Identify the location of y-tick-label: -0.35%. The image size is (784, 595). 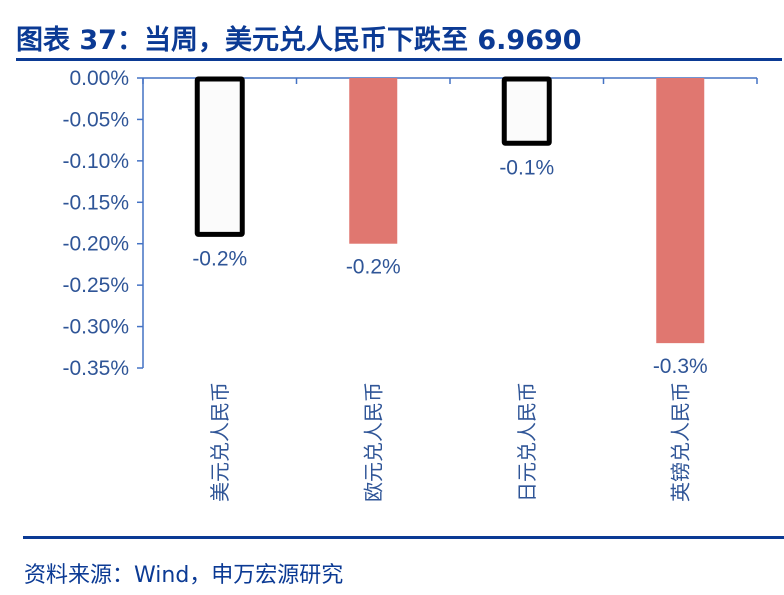
(95, 368).